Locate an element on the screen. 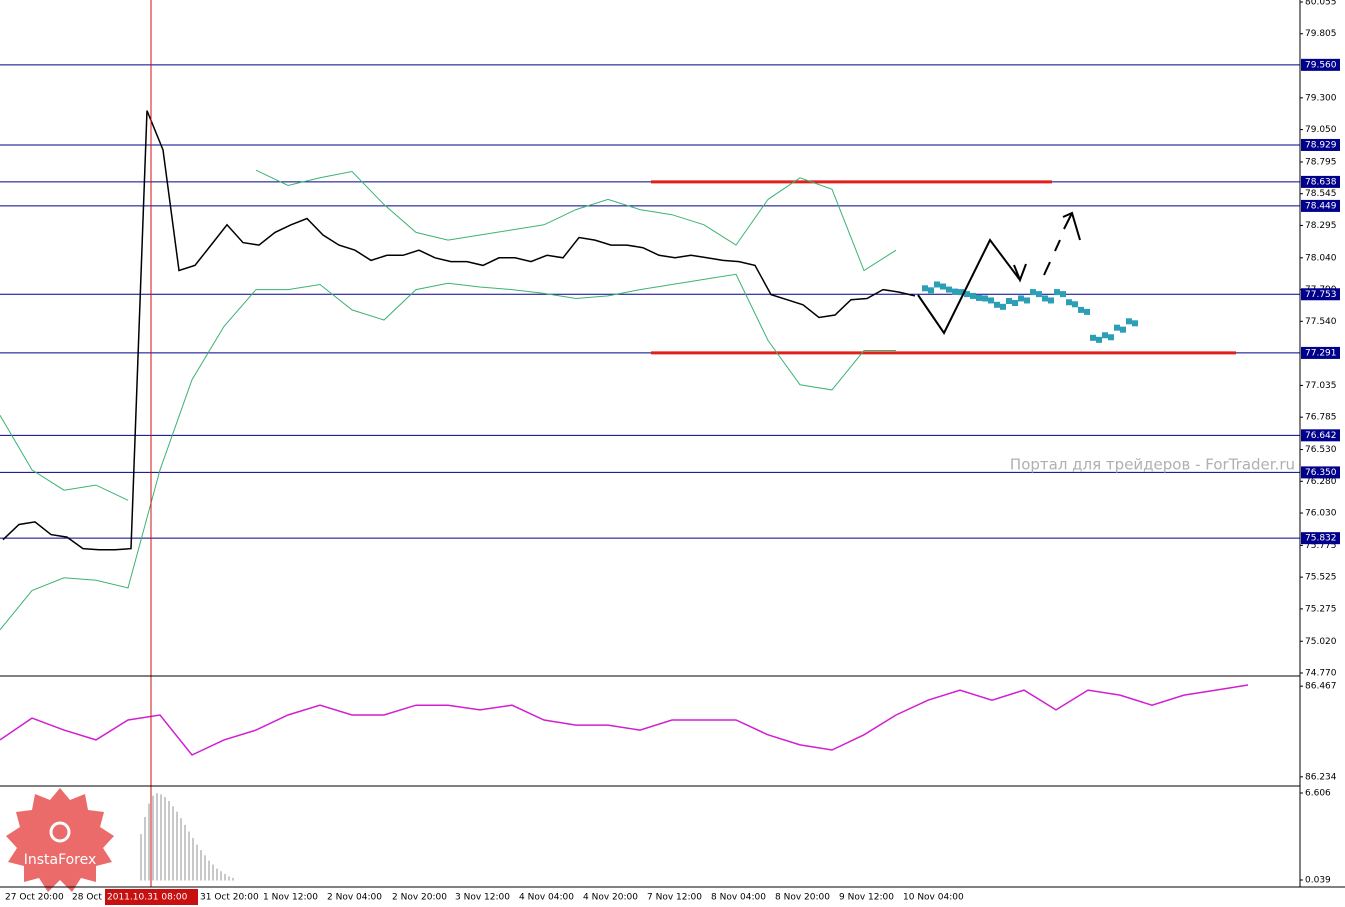 This screenshot has width=1345, height=907. y-tick-label: 79.050 is located at coordinates (1321, 130).